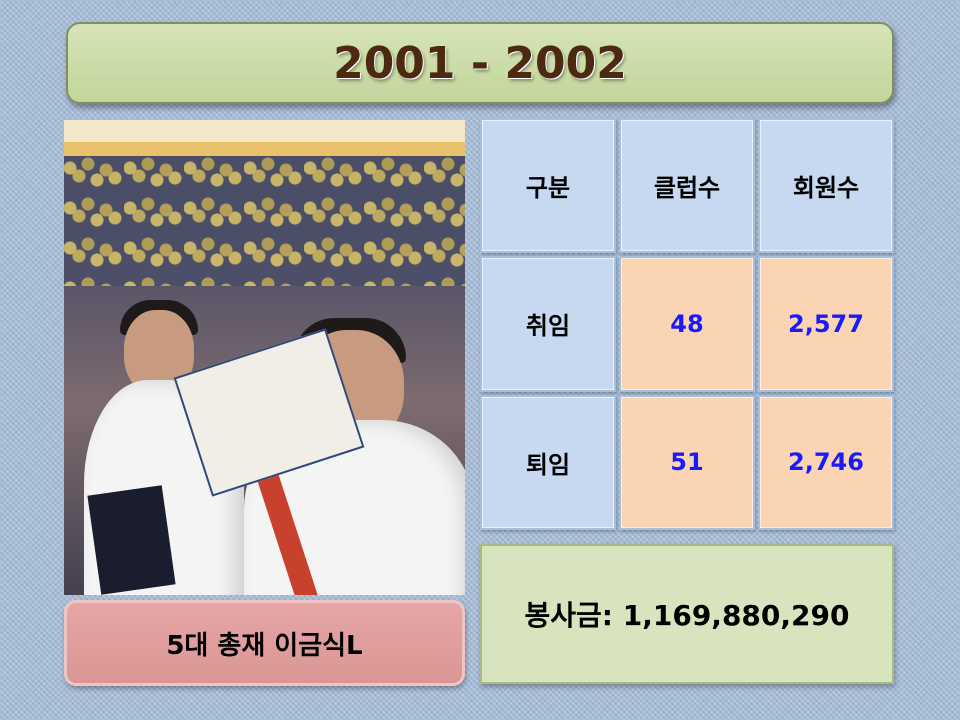  I want to click on slide-title-bar: 2001 - 2002, so click(480, 63).